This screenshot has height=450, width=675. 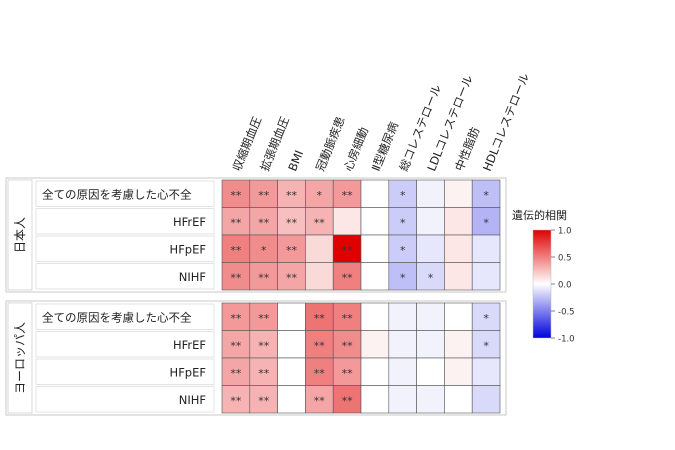 I want to click on legend-tick-label: -0.5, so click(x=566, y=313).